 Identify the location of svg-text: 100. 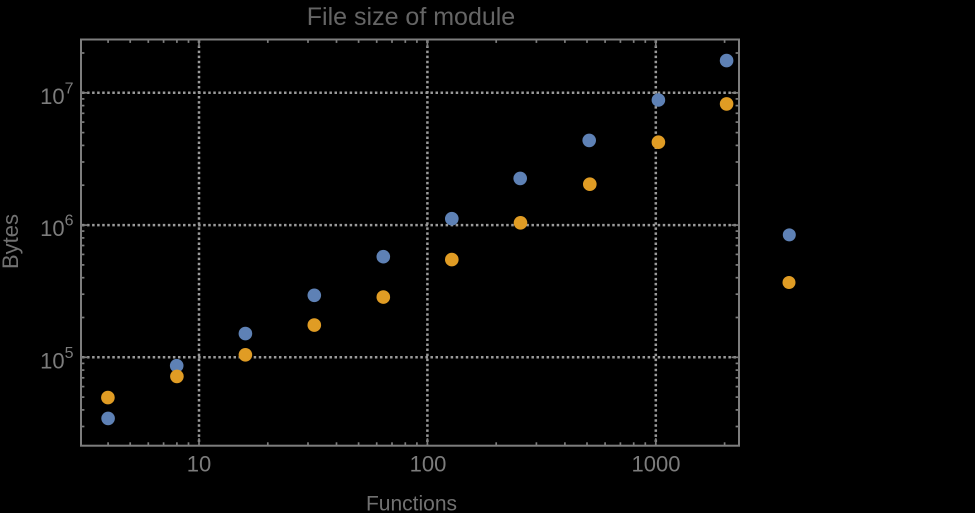
(428, 464).